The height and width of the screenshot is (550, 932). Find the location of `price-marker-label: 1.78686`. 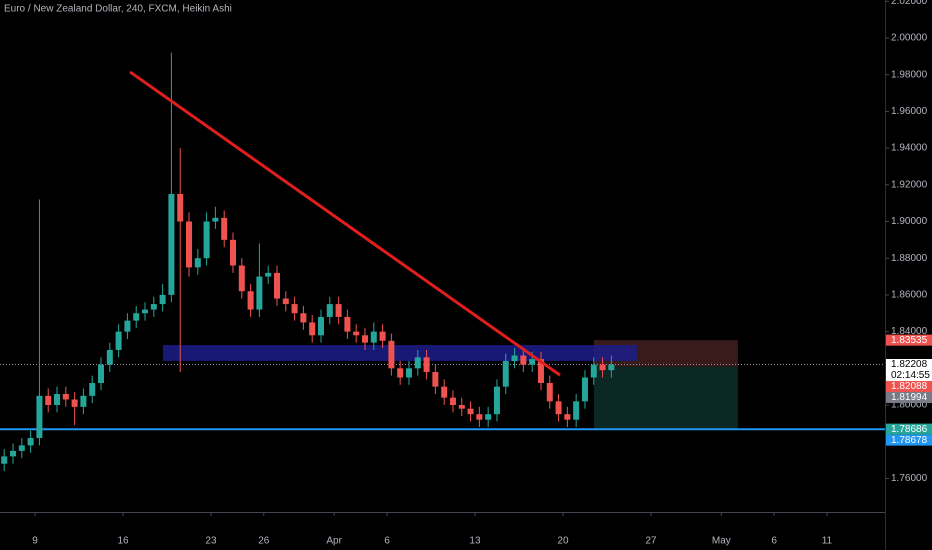

price-marker-label: 1.78686 is located at coordinates (909, 429).